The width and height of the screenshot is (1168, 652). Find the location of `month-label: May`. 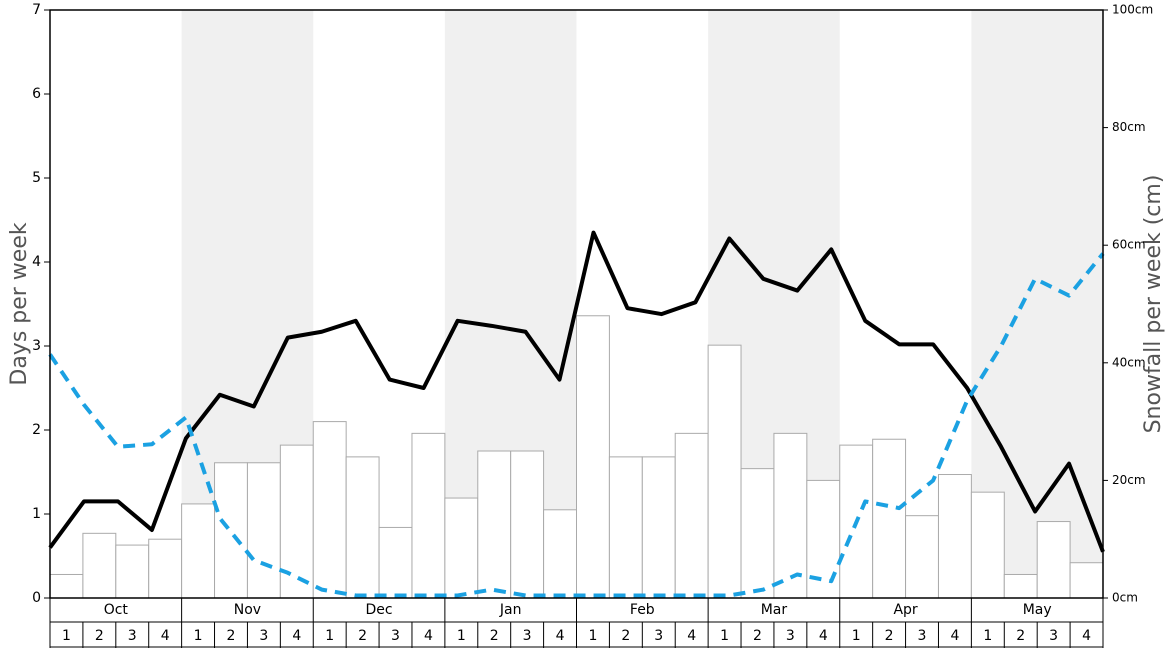

month-label: May is located at coordinates (1037, 610).